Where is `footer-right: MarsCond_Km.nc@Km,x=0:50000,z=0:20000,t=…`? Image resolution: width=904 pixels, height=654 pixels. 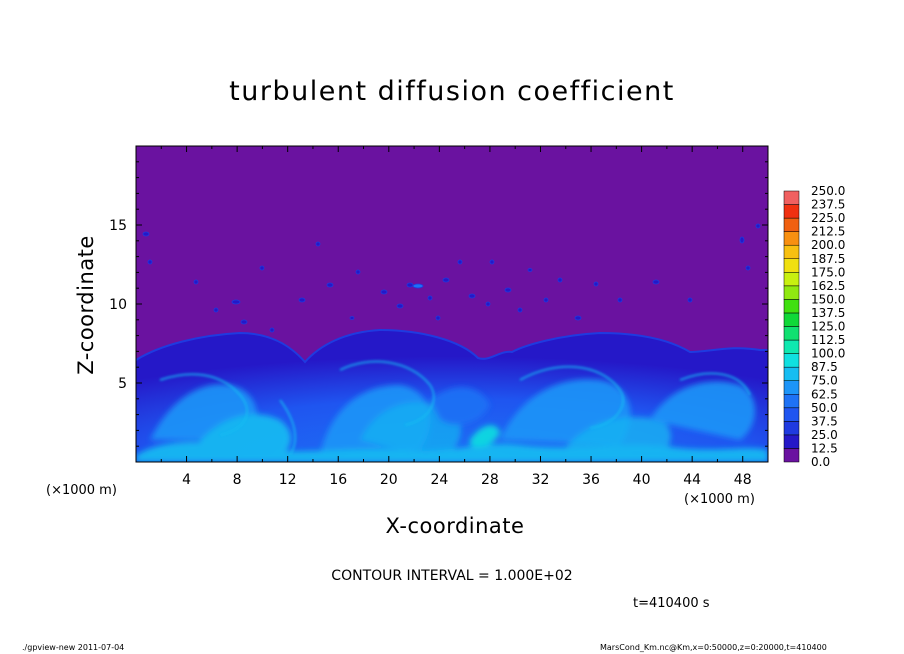 footer-right: MarsCond_Km.nc@Km,x=0:50000,z=0:20000,t=… is located at coordinates (713, 647).